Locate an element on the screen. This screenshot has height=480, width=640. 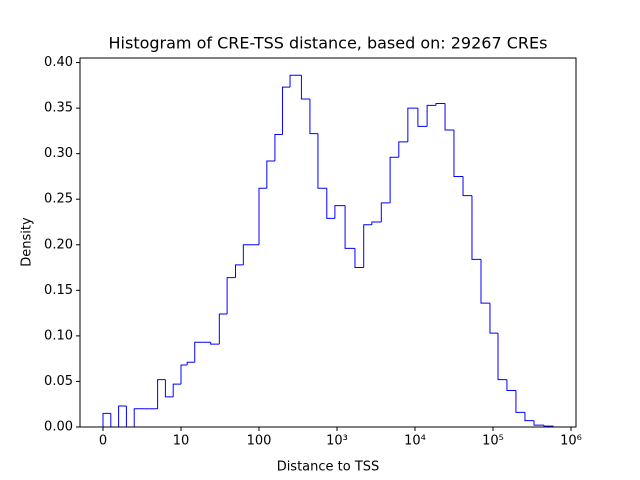
x-tick-label: 10⁵ is located at coordinates (493, 441).